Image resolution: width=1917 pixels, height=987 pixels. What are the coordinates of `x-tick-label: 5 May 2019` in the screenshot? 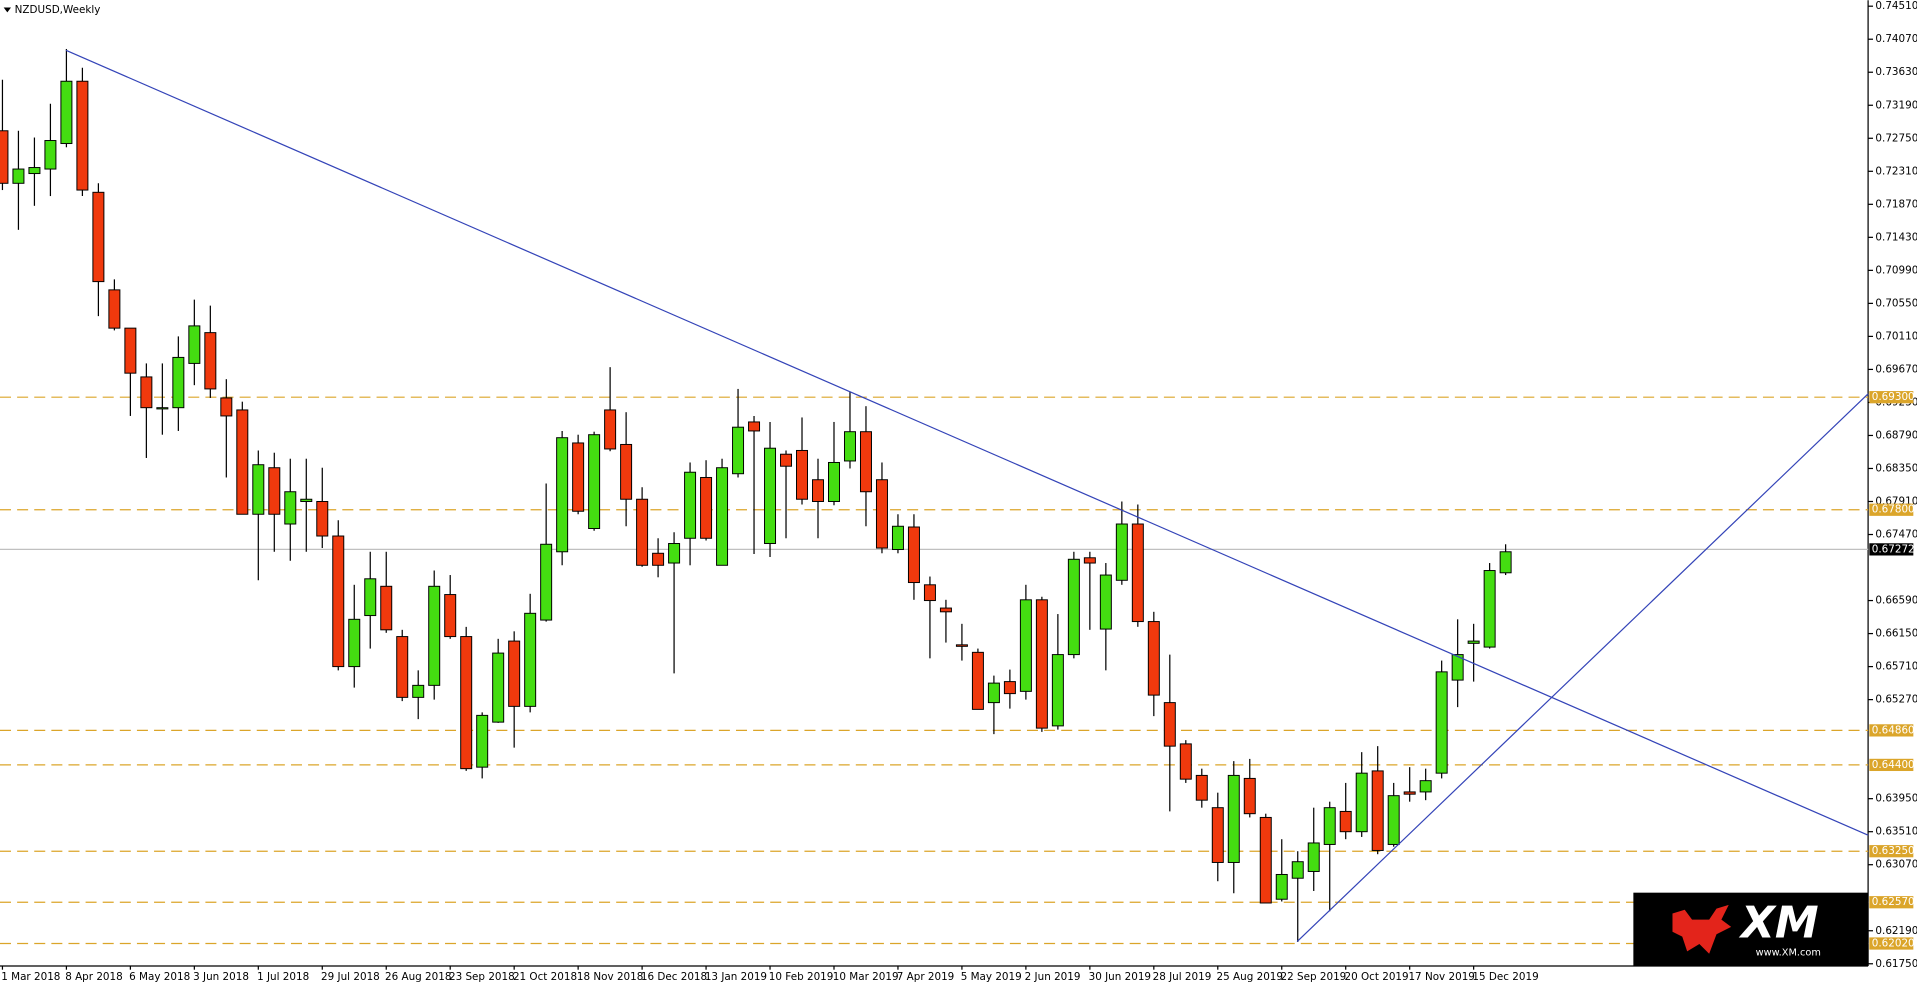 It's located at (991, 977).